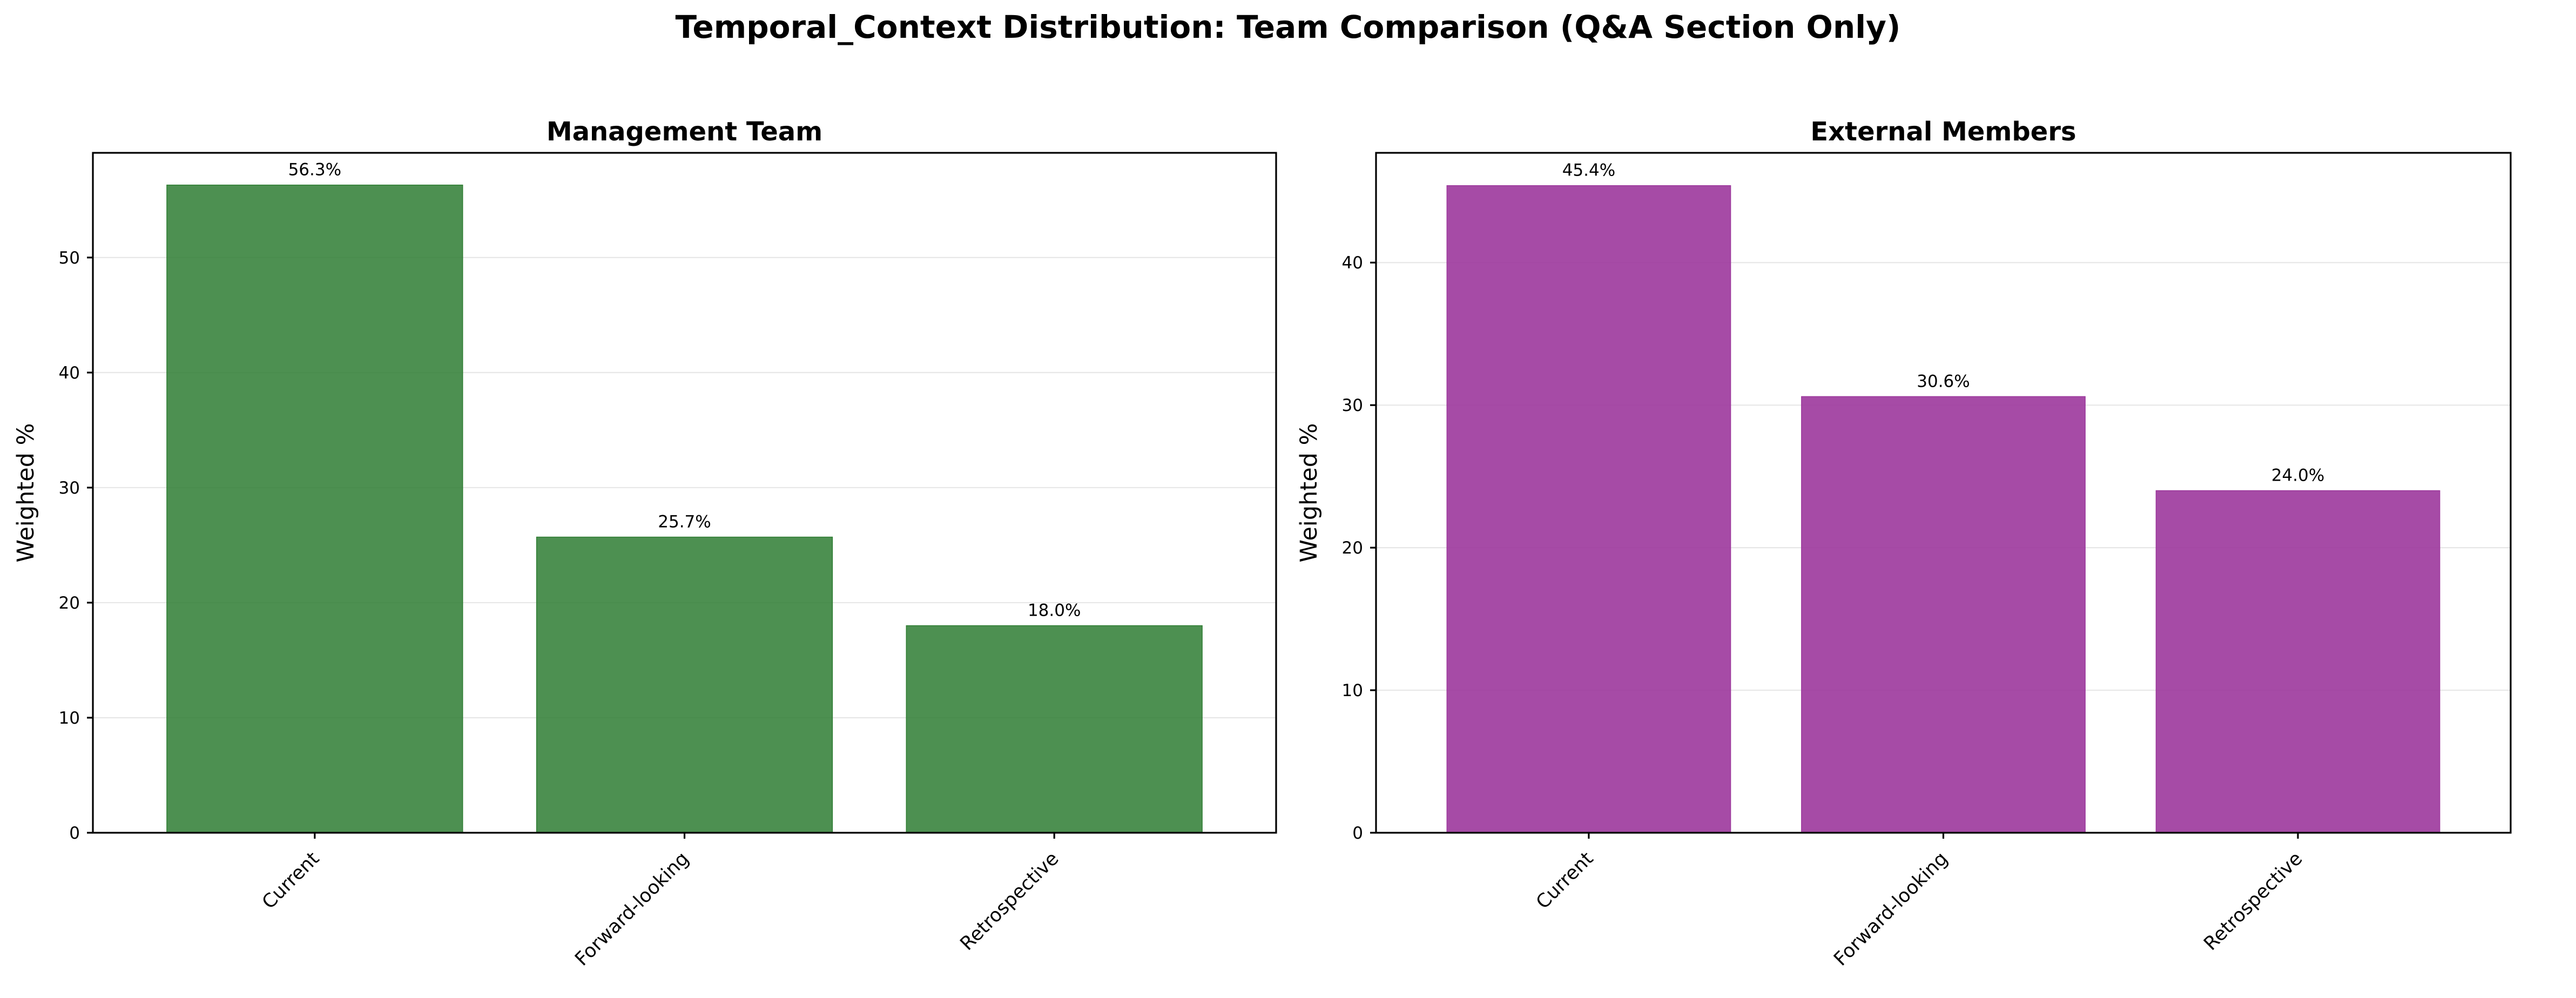  What do you see at coordinates (1054, 611) in the screenshot?
I see `management-bar-label-retrospective: 18.0%` at bounding box center [1054, 611].